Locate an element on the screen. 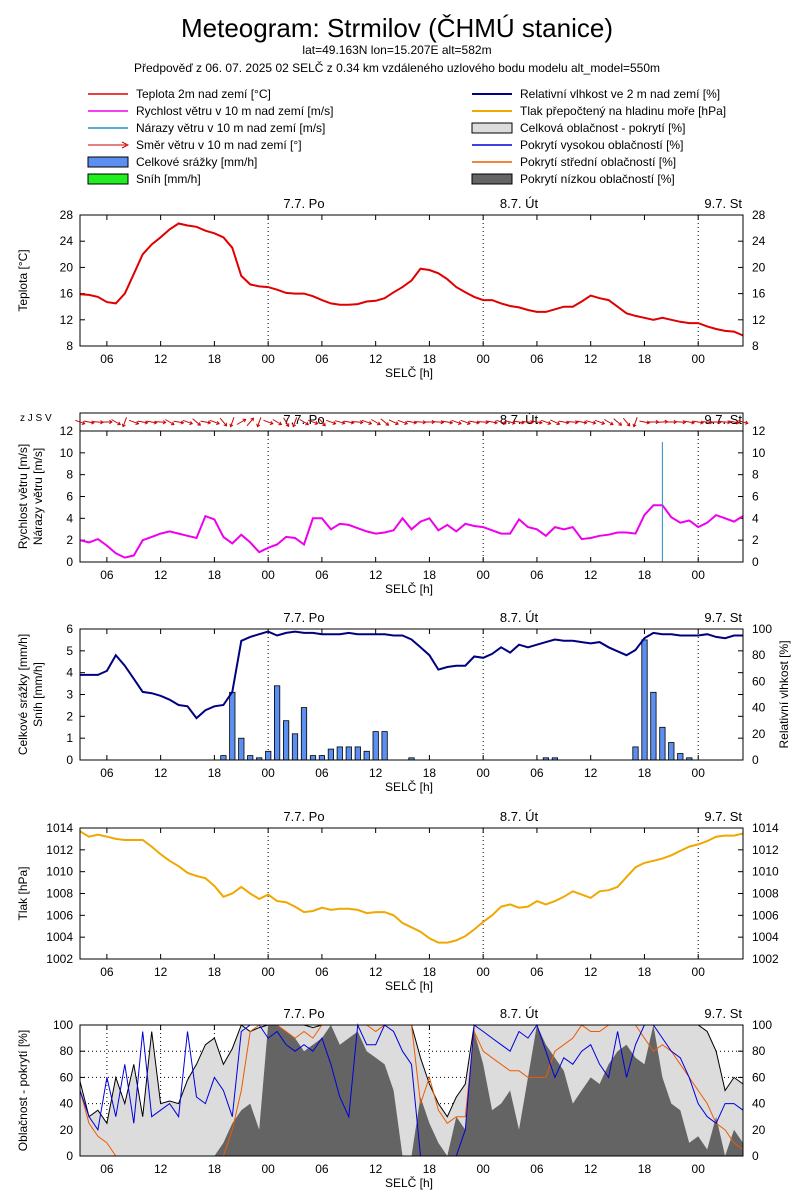 This screenshot has height=1200, width=800. plot-frame is located at coordinates (411, 496).